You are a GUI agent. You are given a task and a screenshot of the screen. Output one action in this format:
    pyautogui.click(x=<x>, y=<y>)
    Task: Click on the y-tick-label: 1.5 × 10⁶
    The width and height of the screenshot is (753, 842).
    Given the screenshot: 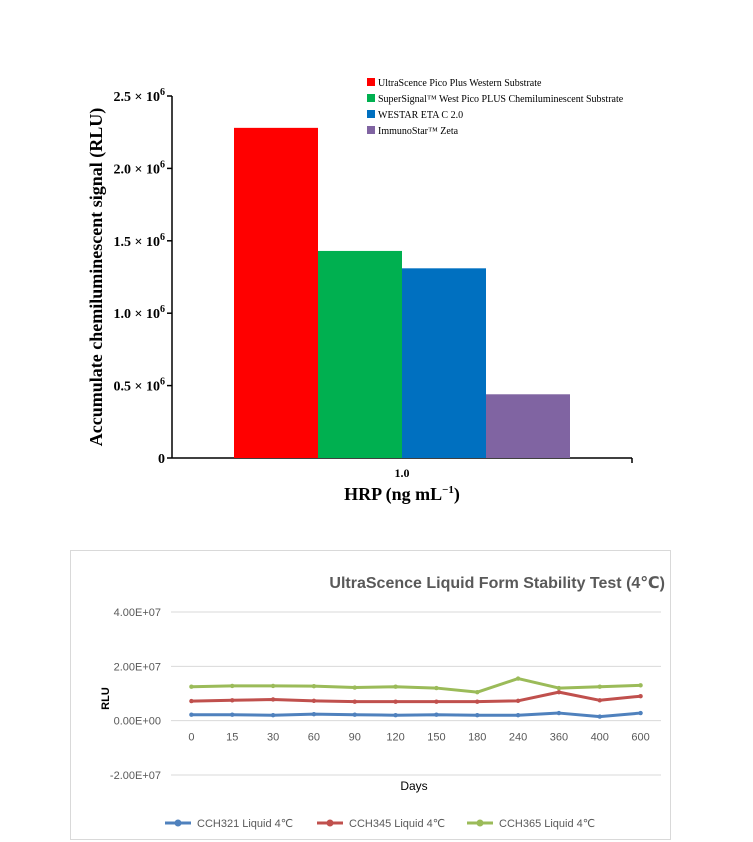 What is the action you would take?
    pyautogui.click(x=139, y=241)
    